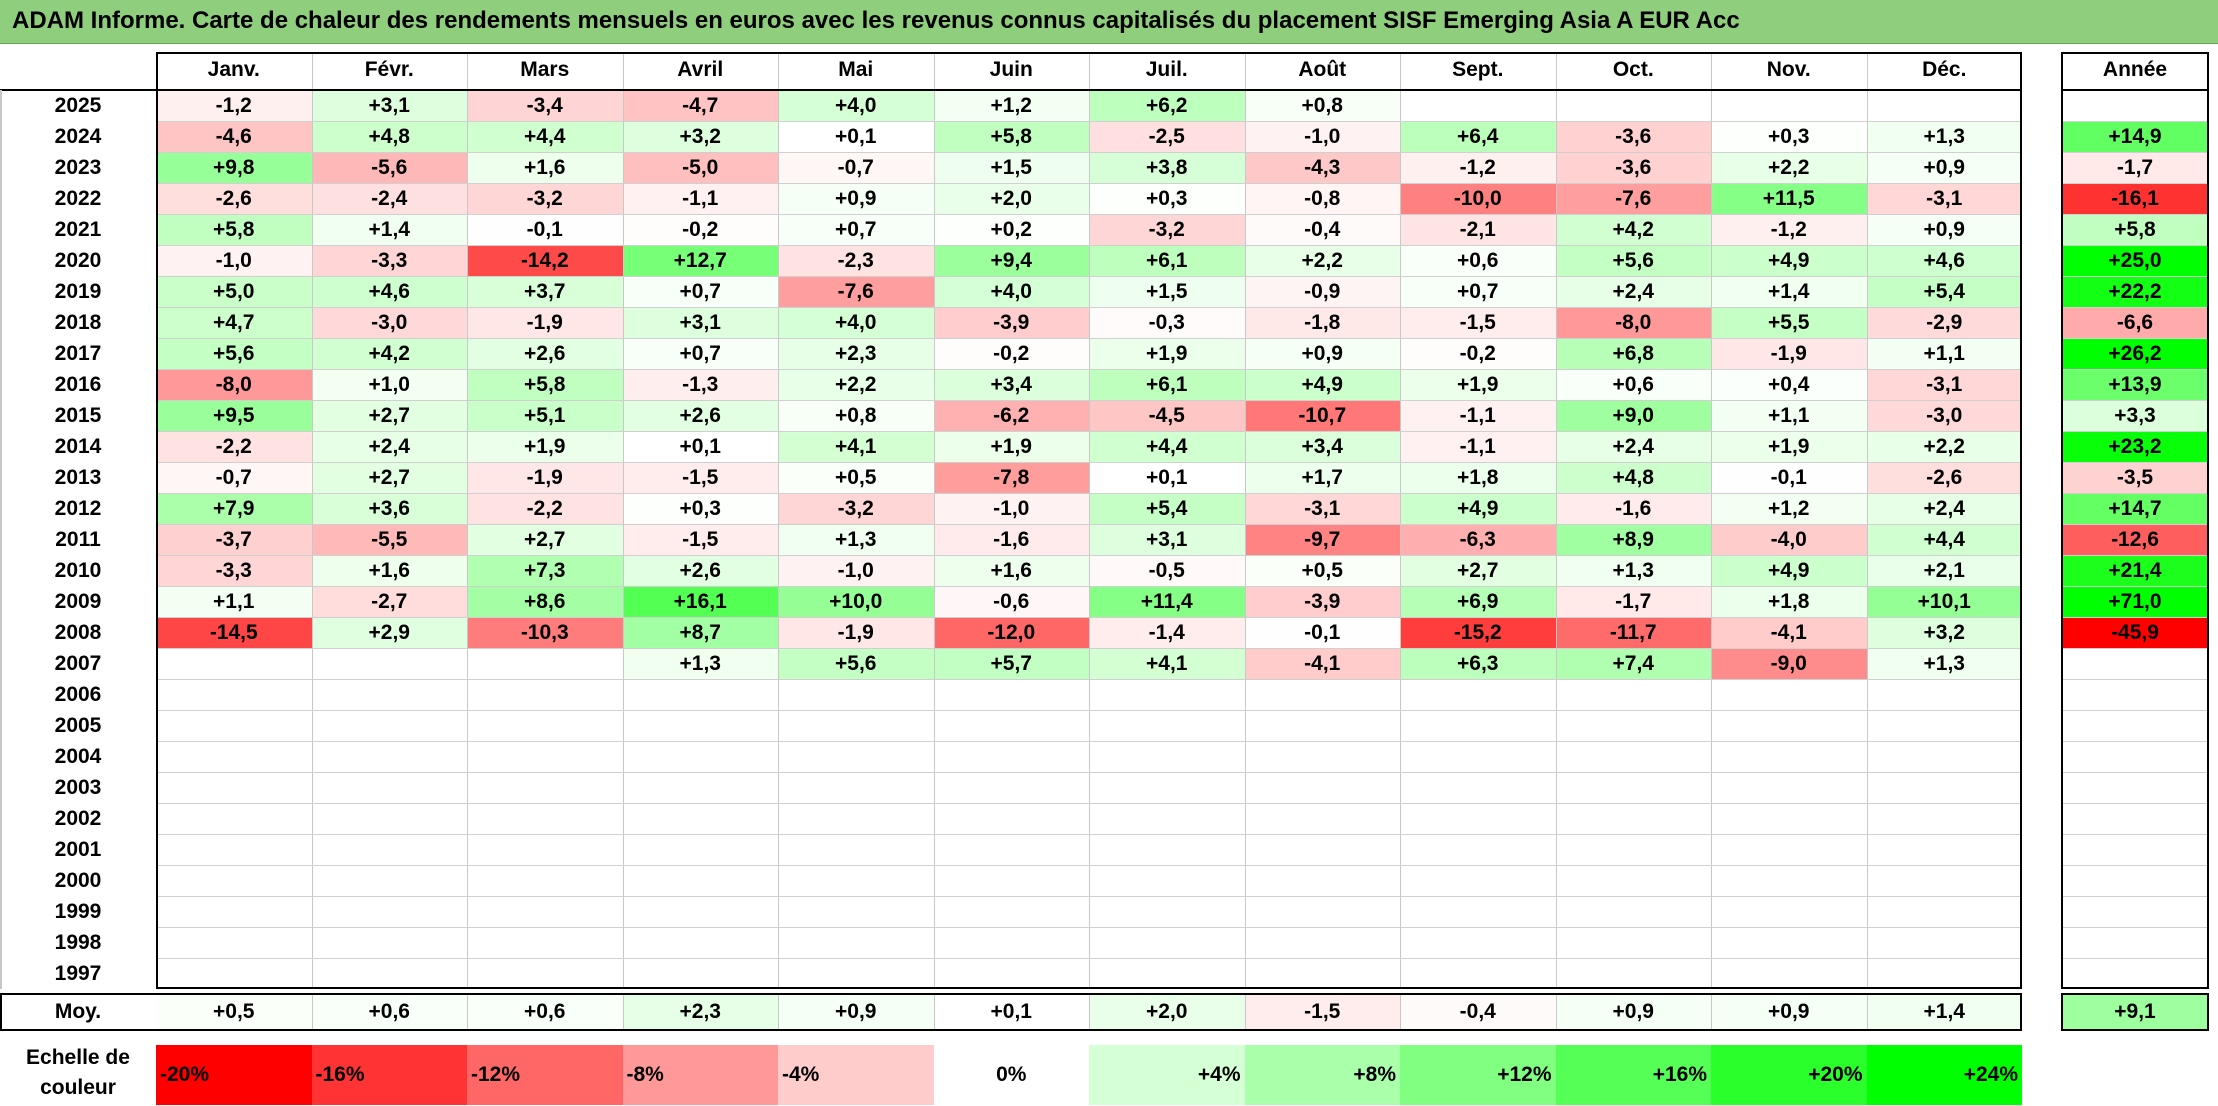 The image size is (2218, 1106). I want to click on month-header: Juil., so click(1166, 69).